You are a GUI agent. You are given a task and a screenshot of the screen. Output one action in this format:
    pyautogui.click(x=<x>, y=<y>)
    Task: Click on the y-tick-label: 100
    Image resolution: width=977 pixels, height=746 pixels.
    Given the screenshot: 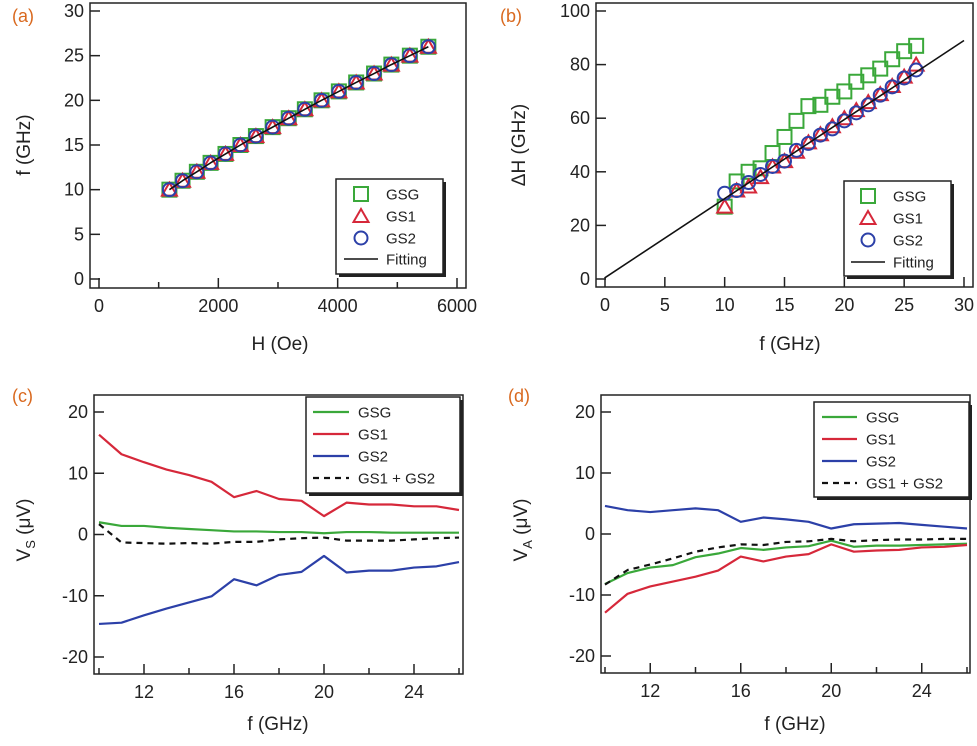 What is the action you would take?
    pyautogui.click(x=575, y=11)
    